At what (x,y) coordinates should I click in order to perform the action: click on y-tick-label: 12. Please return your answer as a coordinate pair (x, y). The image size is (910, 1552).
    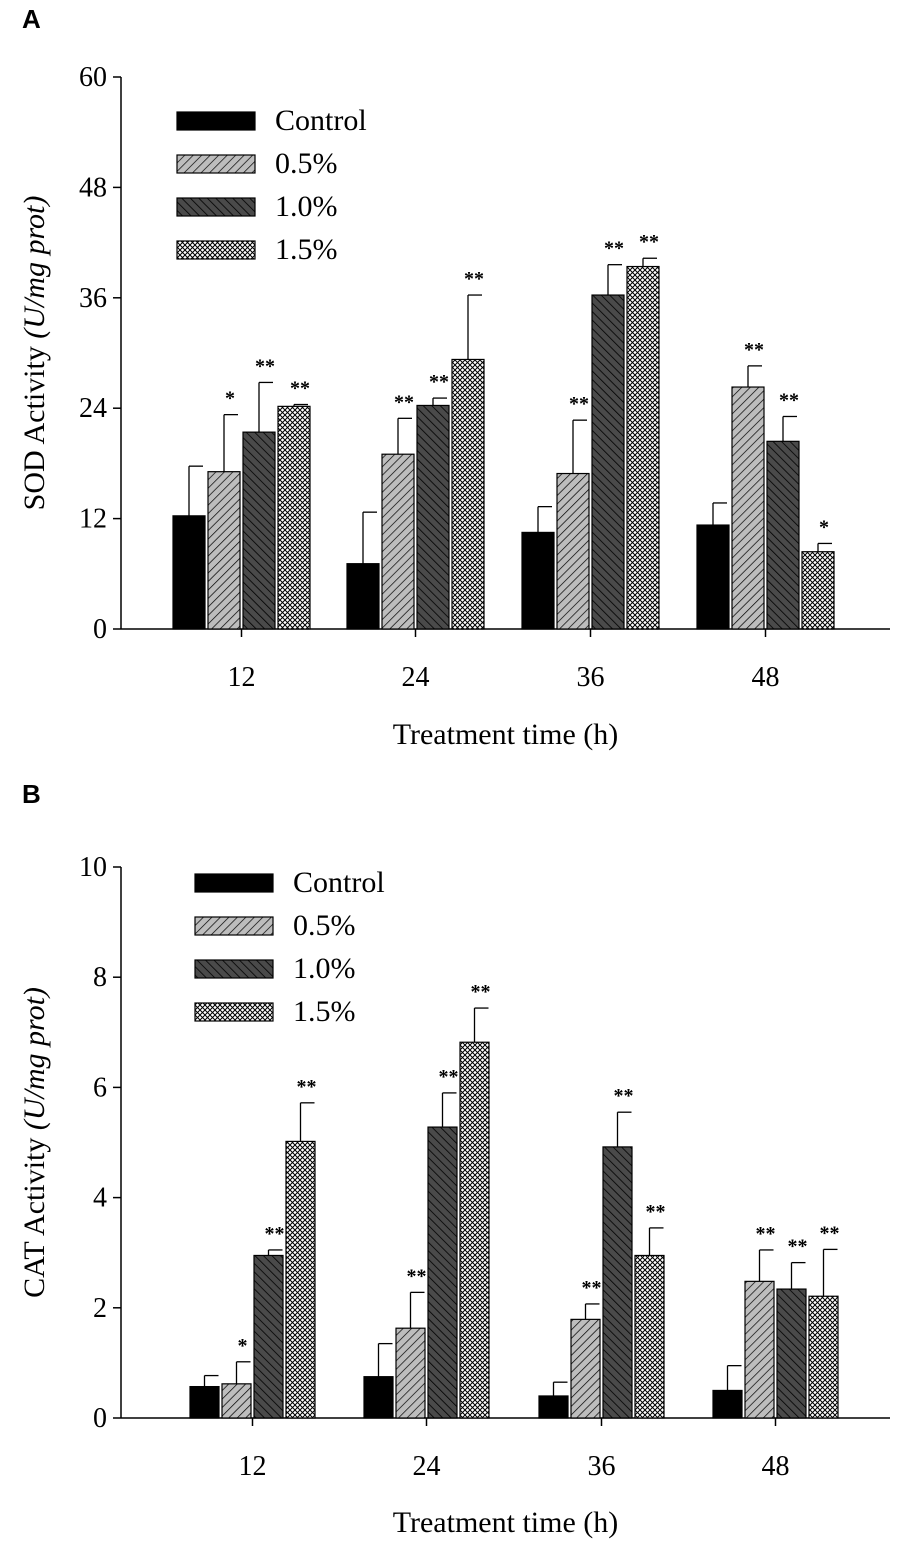
    Looking at the image, I should click on (93, 519).